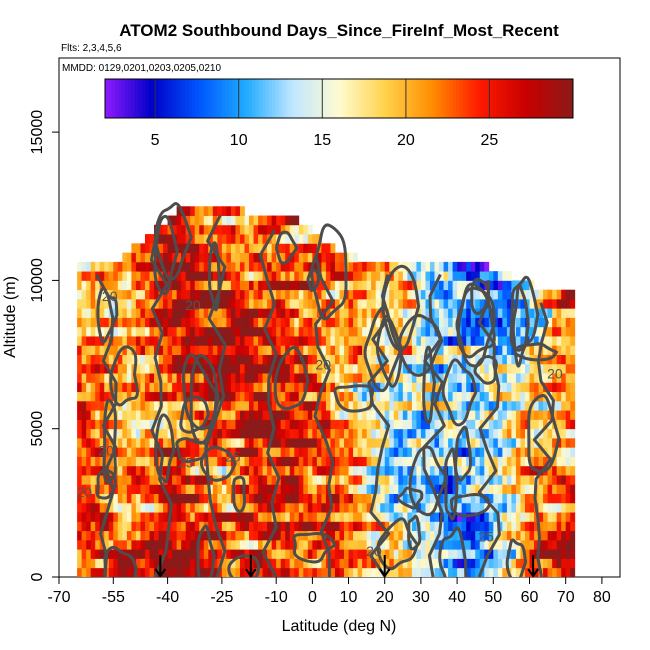 The height and width of the screenshot is (650, 650). I want to click on contour-line, so click(204, 399).